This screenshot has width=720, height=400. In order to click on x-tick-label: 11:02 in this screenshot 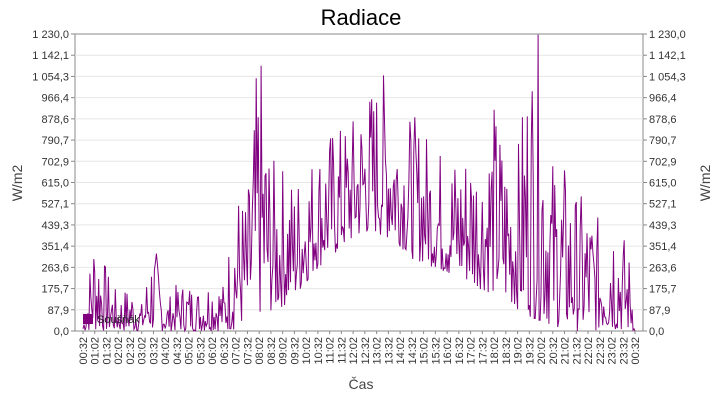, I will do `click(331, 350)`.